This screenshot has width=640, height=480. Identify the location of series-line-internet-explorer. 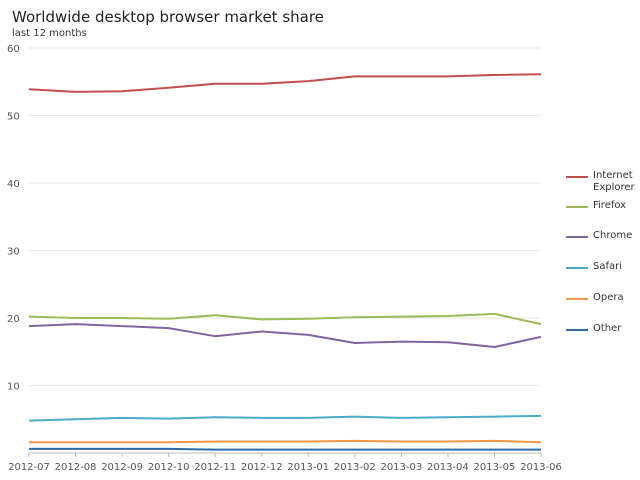
(285, 83).